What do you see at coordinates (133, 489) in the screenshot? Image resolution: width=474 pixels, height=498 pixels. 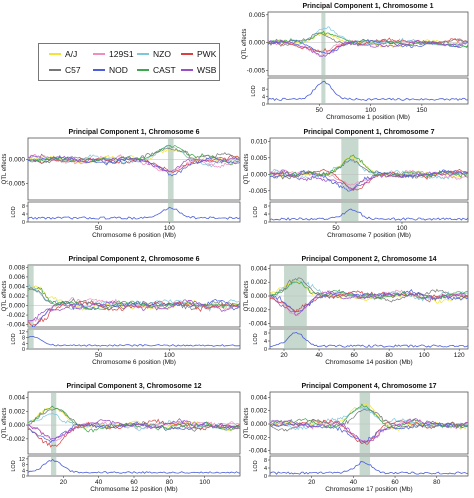 I see `x-axis-label: Chromosome 12 position (Mb)` at bounding box center [133, 489].